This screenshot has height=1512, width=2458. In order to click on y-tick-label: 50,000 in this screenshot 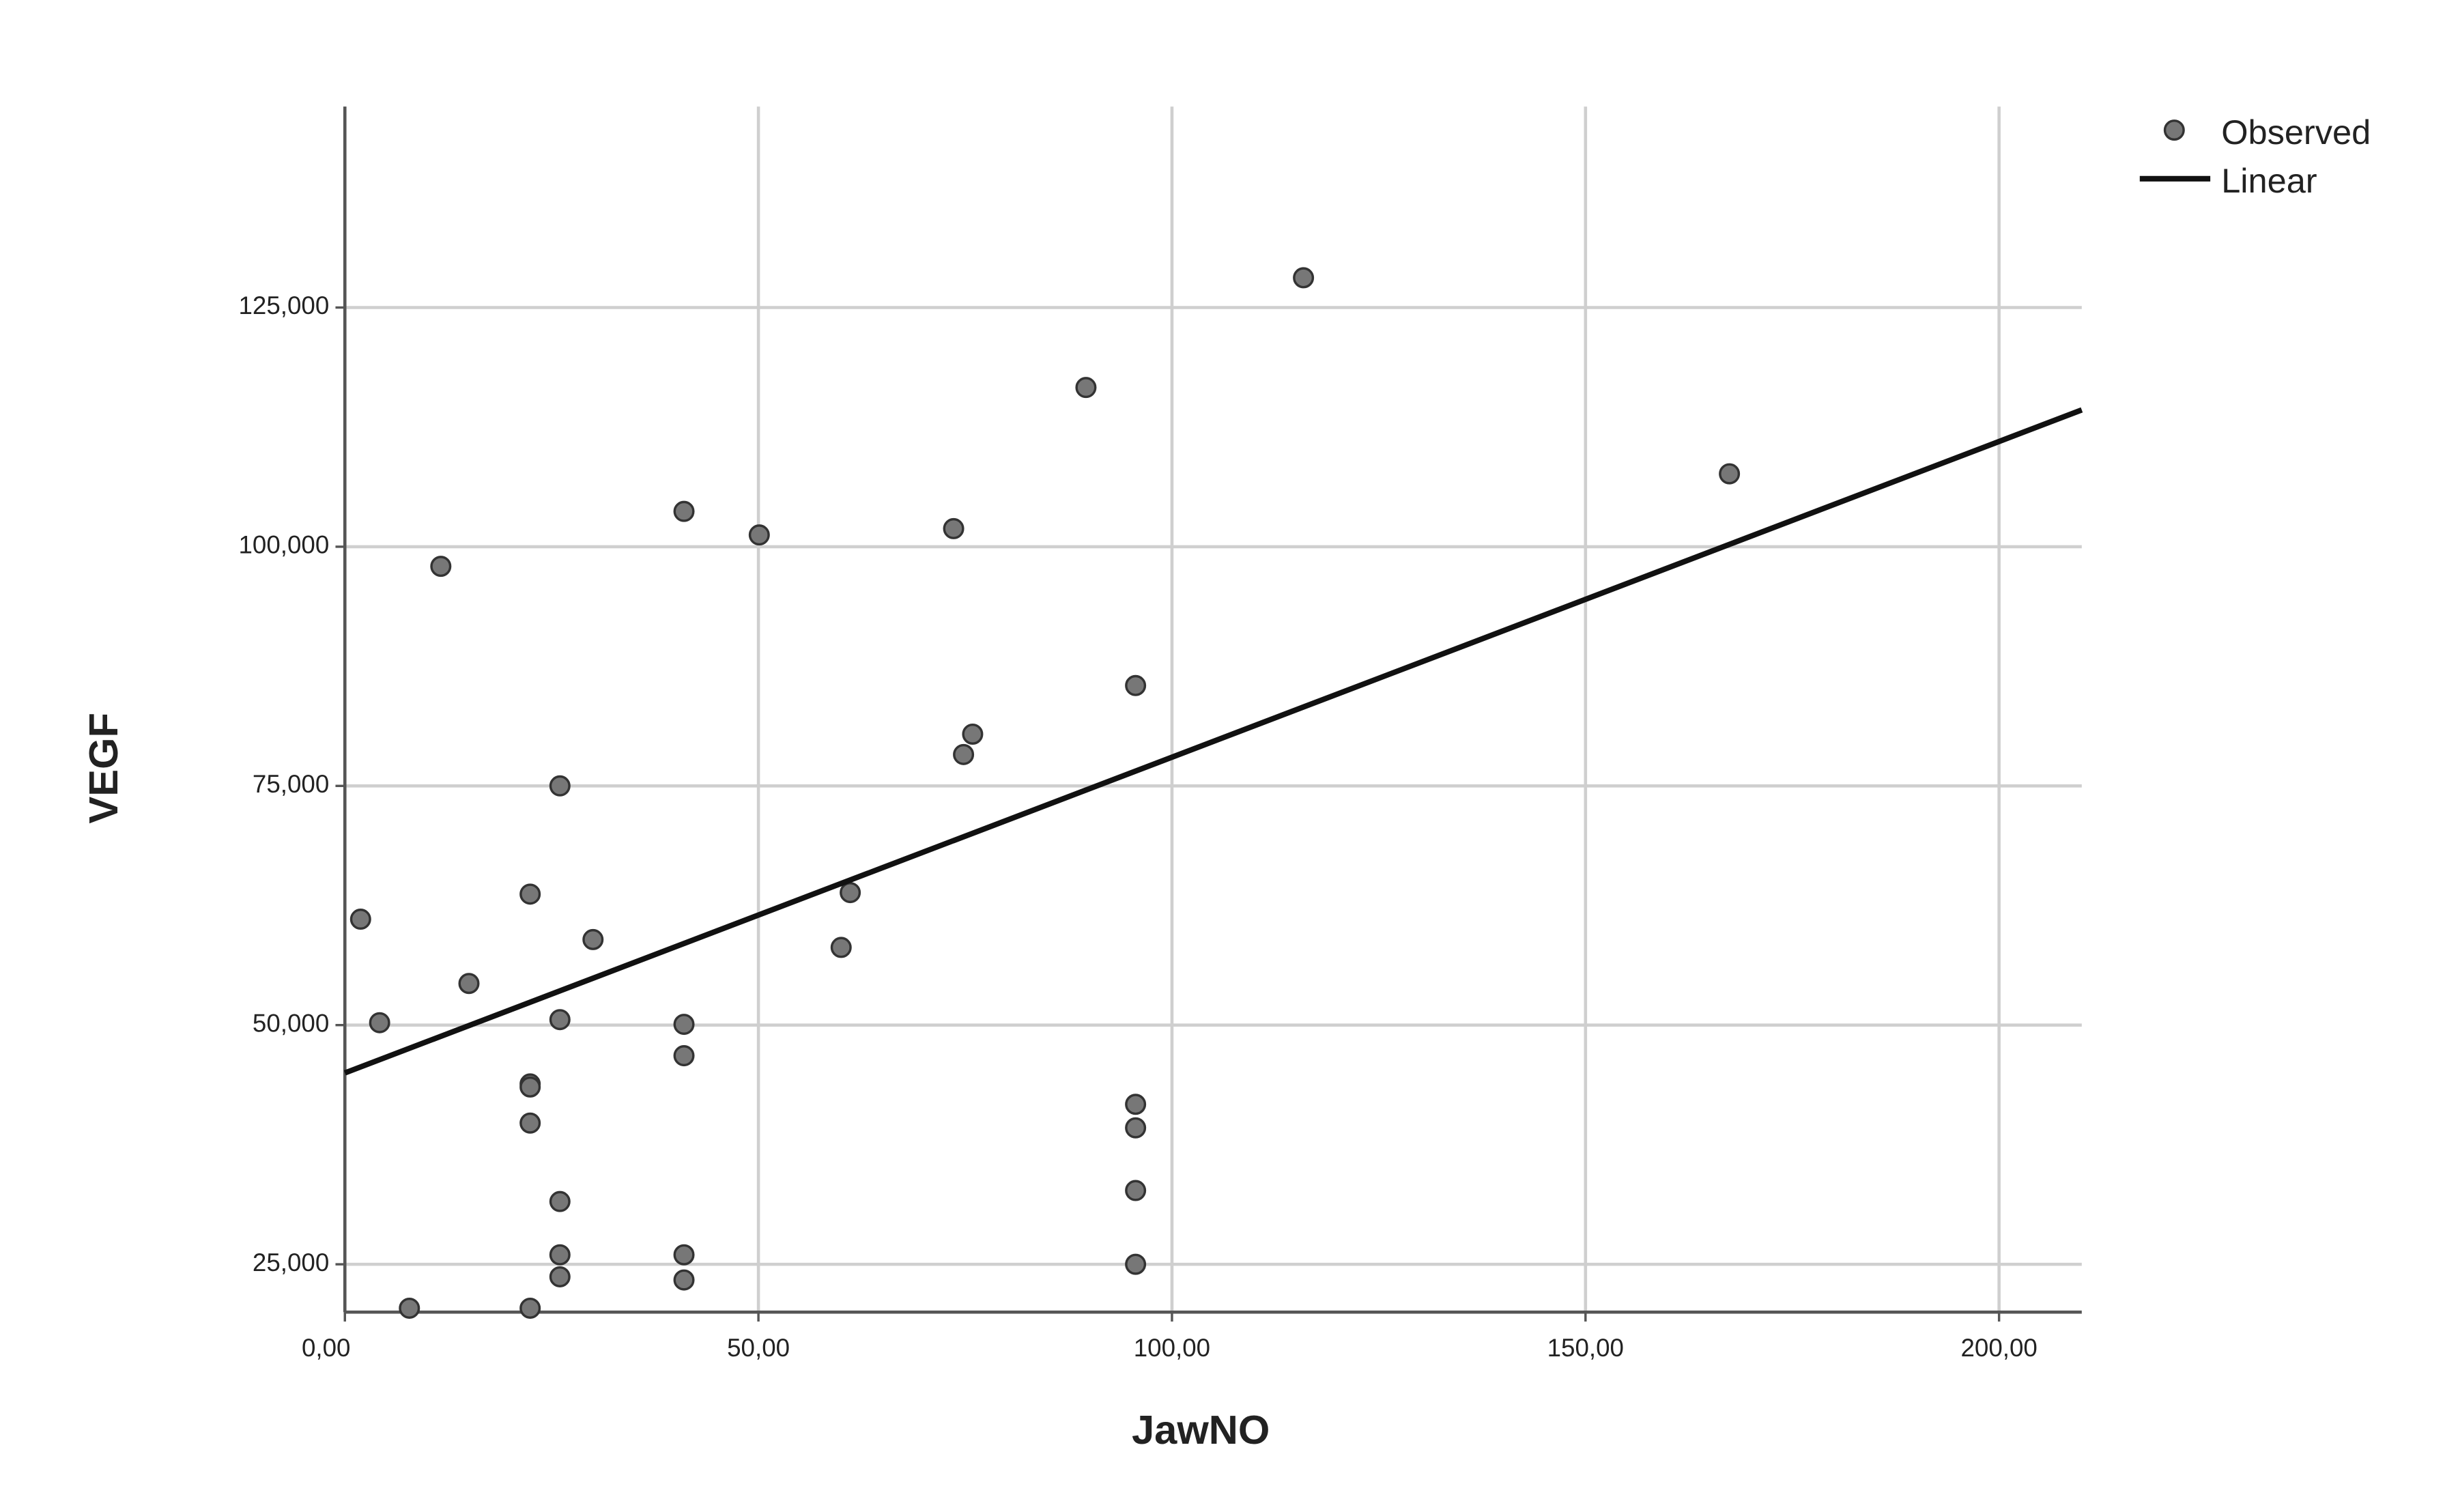, I will do `click(291, 1023)`.